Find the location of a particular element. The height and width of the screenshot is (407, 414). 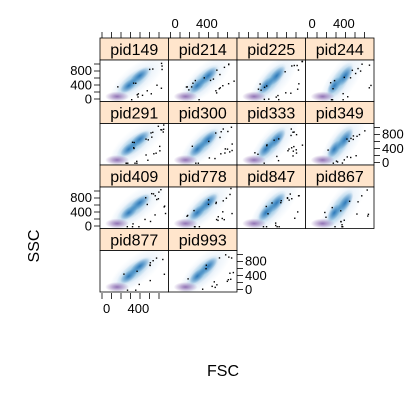

y-tick-label: 0 is located at coordinates (385, 162).